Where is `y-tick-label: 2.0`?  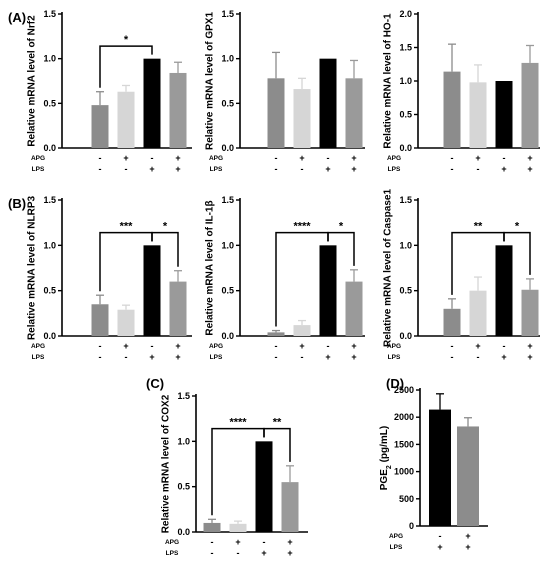
y-tick-label: 2.0 is located at coordinates (405, 14).